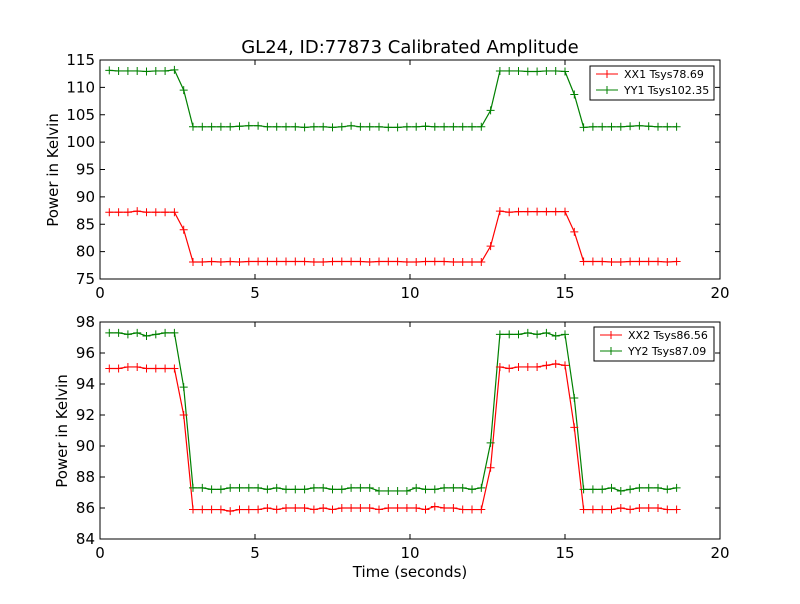  Describe the element at coordinates (666, 351) in the screenshot. I see `bottom-legend-label-yy2: YY2 Tsys87.09` at that location.